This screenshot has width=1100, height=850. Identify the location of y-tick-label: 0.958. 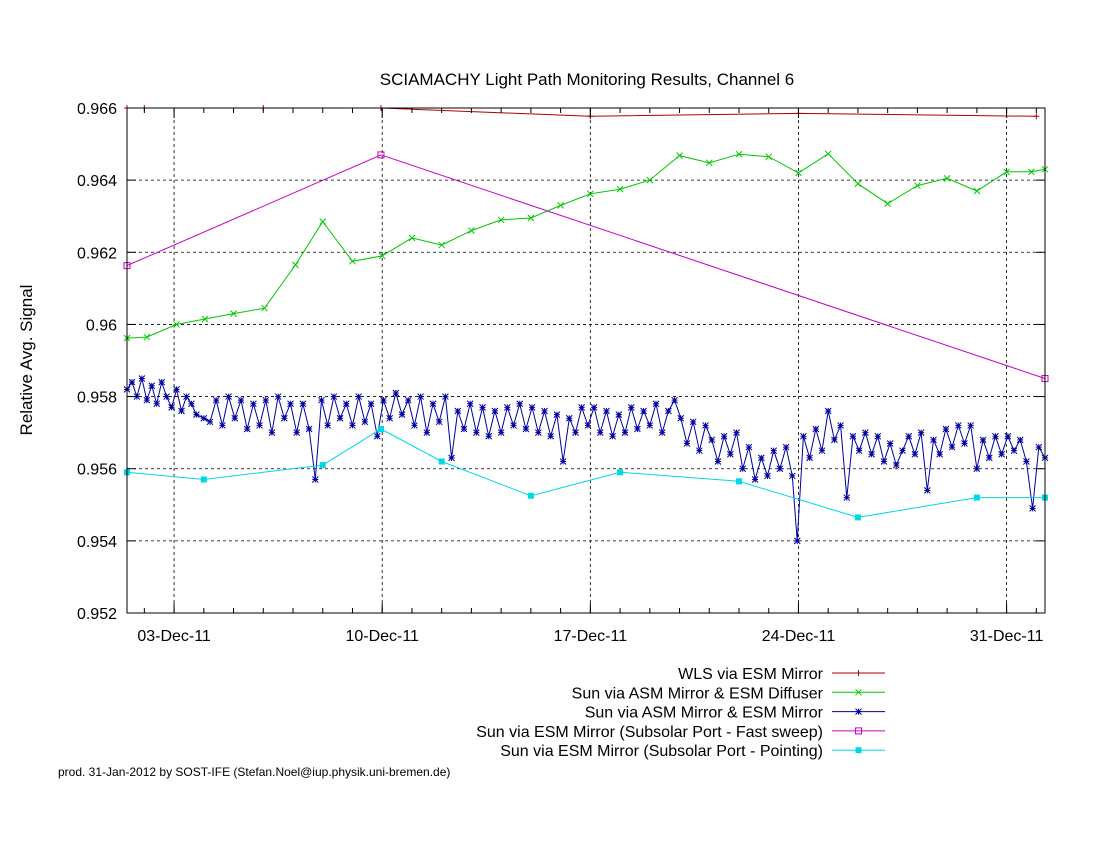
(97, 398).